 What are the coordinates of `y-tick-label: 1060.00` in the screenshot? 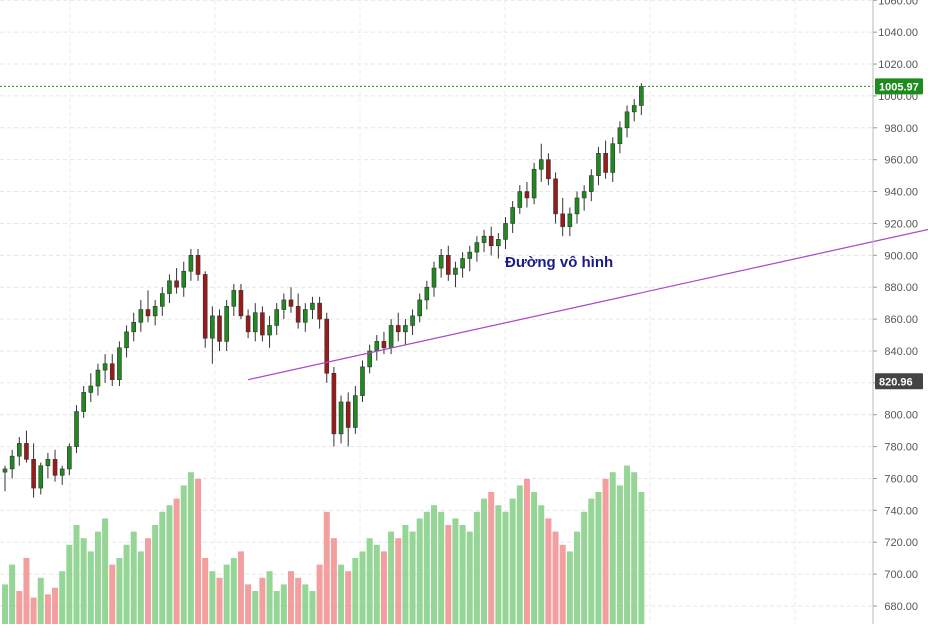 It's located at (898, 3).